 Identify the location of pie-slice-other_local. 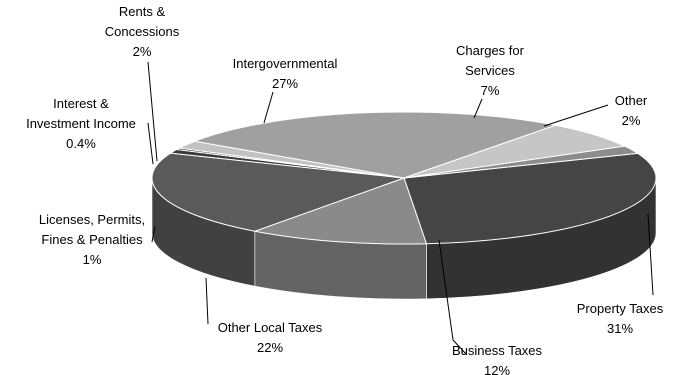
(278, 192).